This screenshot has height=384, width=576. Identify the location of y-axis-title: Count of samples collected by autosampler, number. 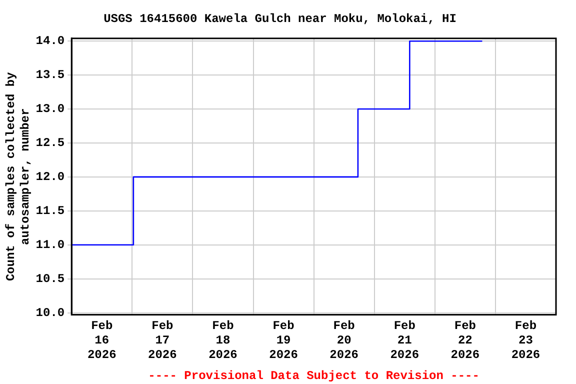
(18, 177).